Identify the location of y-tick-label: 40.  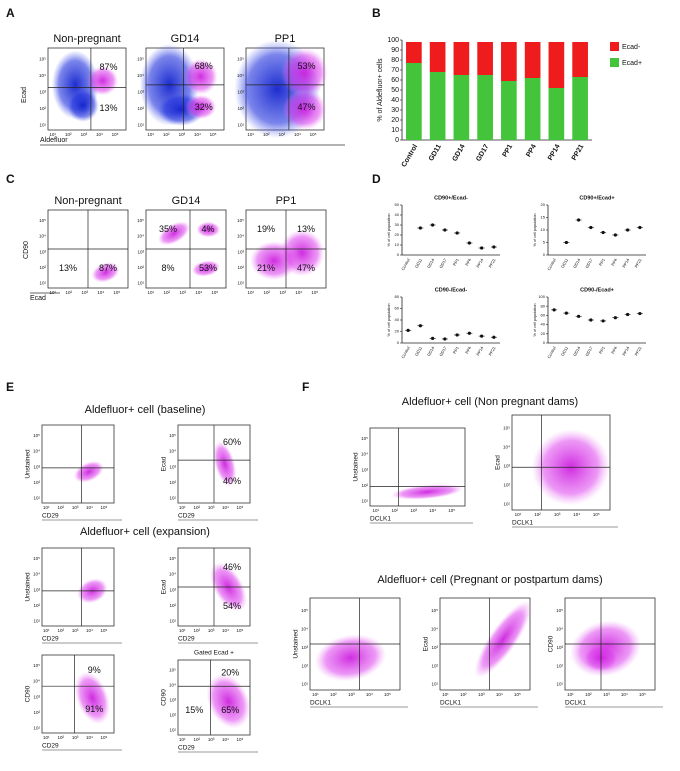
(397, 214).